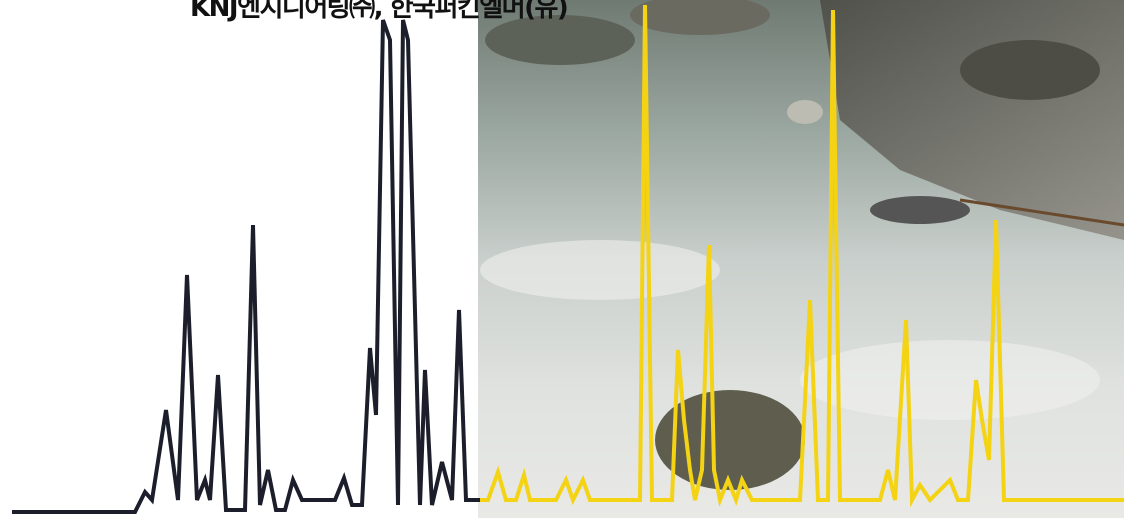  I want to click on branch, so click(1041, 212).